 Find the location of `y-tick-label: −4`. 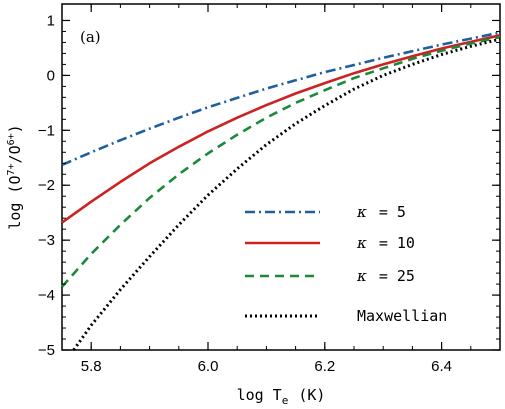

y-tick-label: −4 is located at coordinates (46, 295).